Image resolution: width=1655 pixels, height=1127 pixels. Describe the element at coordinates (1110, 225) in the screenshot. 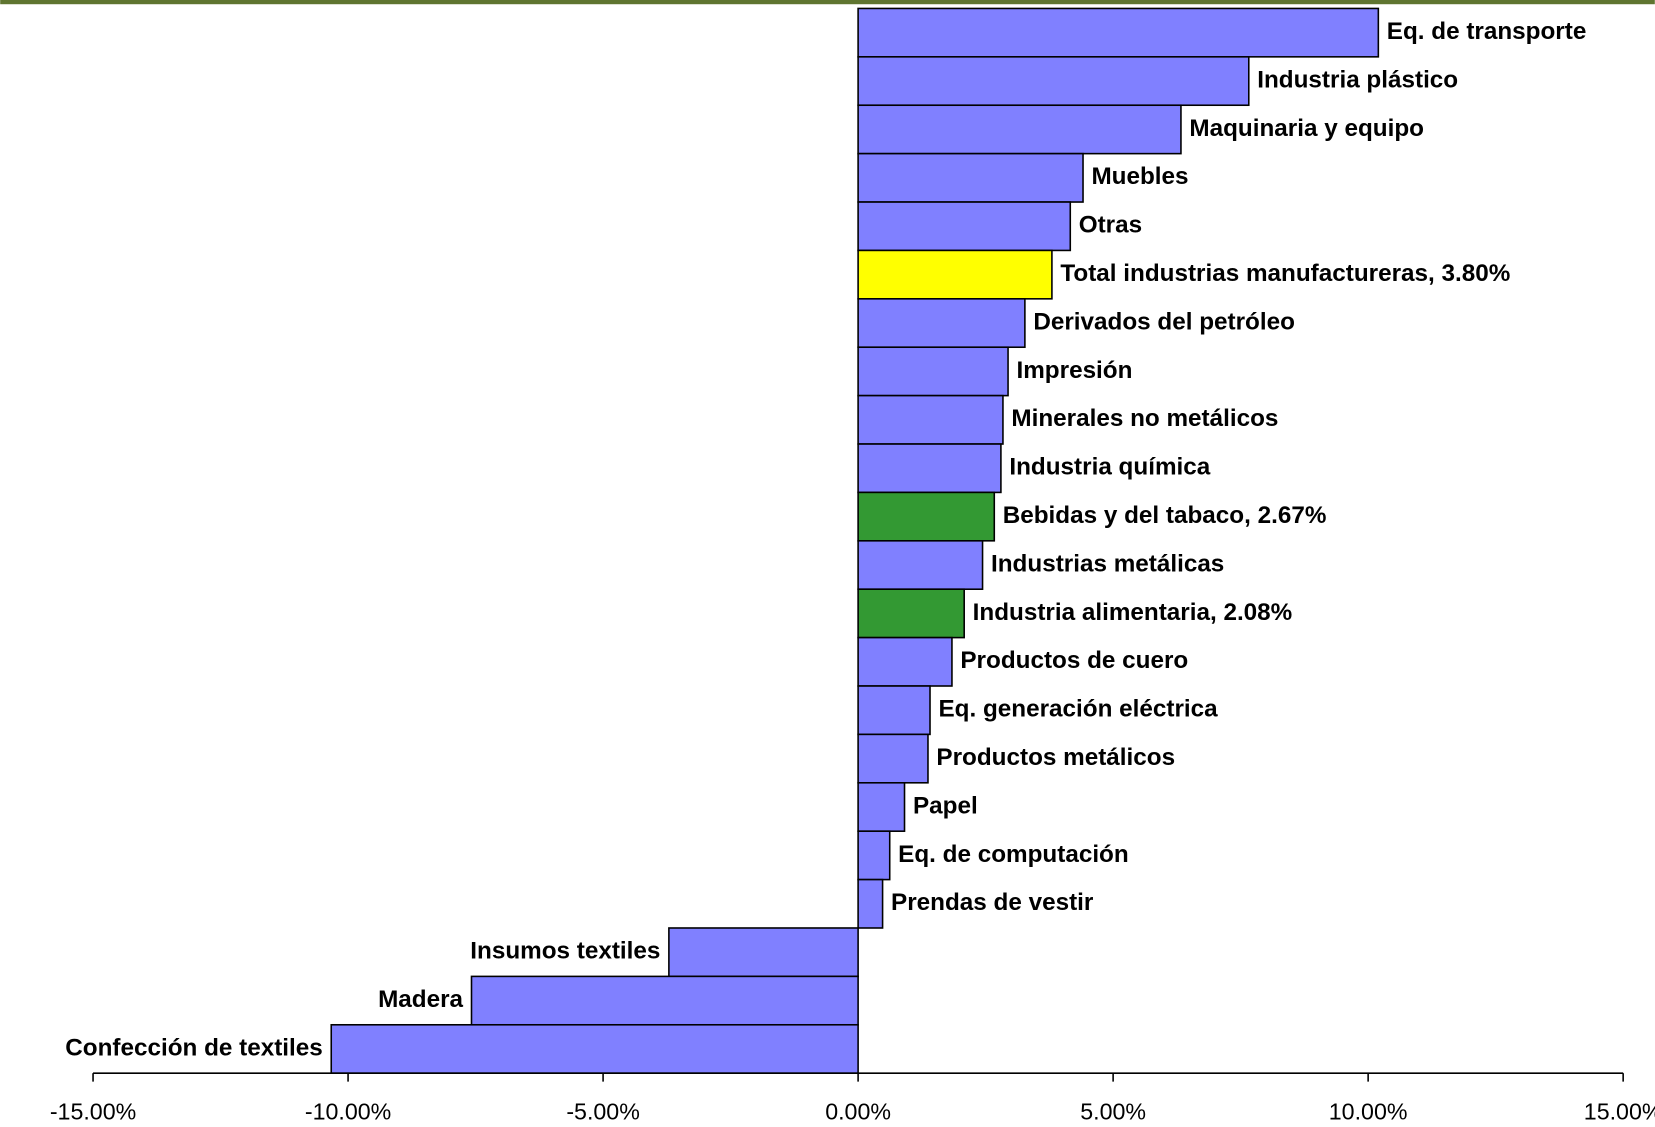

I see `bar-label: Otras` at that location.